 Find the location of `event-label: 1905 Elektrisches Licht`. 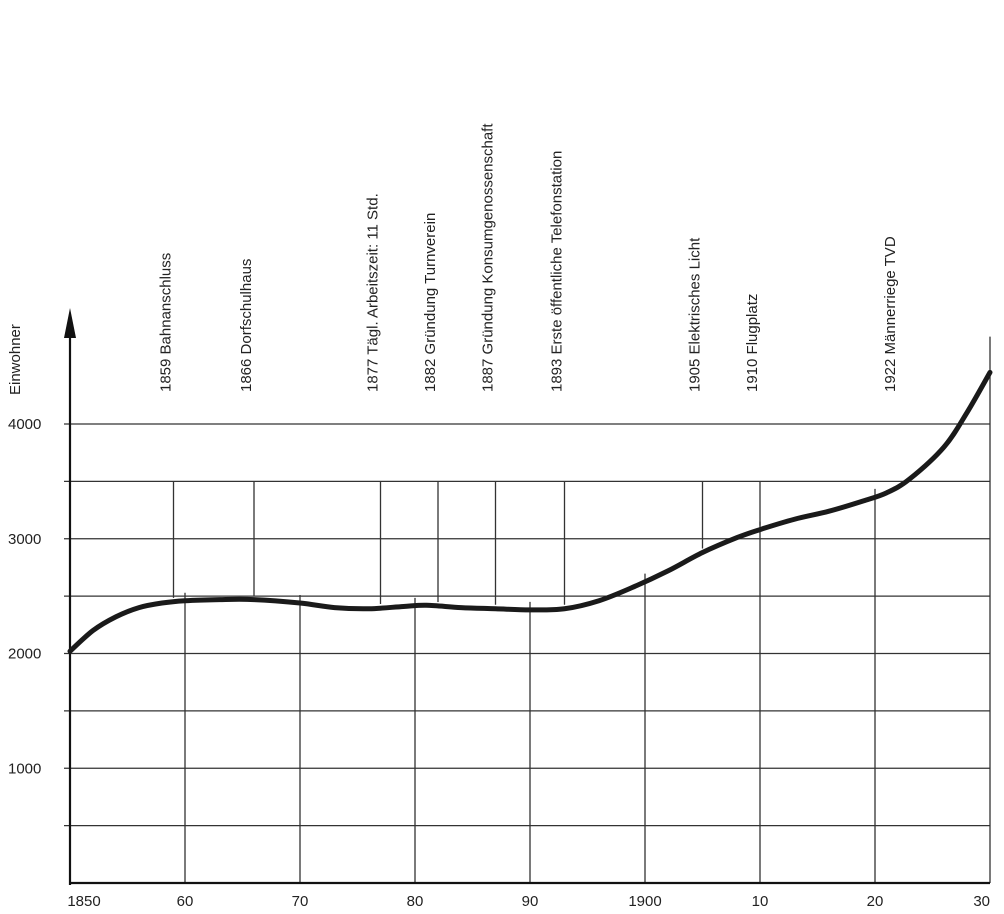

event-label: 1905 Elektrisches Licht is located at coordinates (695, 314).